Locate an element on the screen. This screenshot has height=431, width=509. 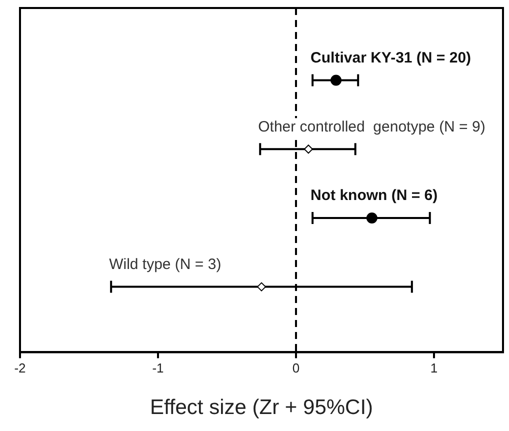
x-tick-label: 0 is located at coordinates (296, 368).